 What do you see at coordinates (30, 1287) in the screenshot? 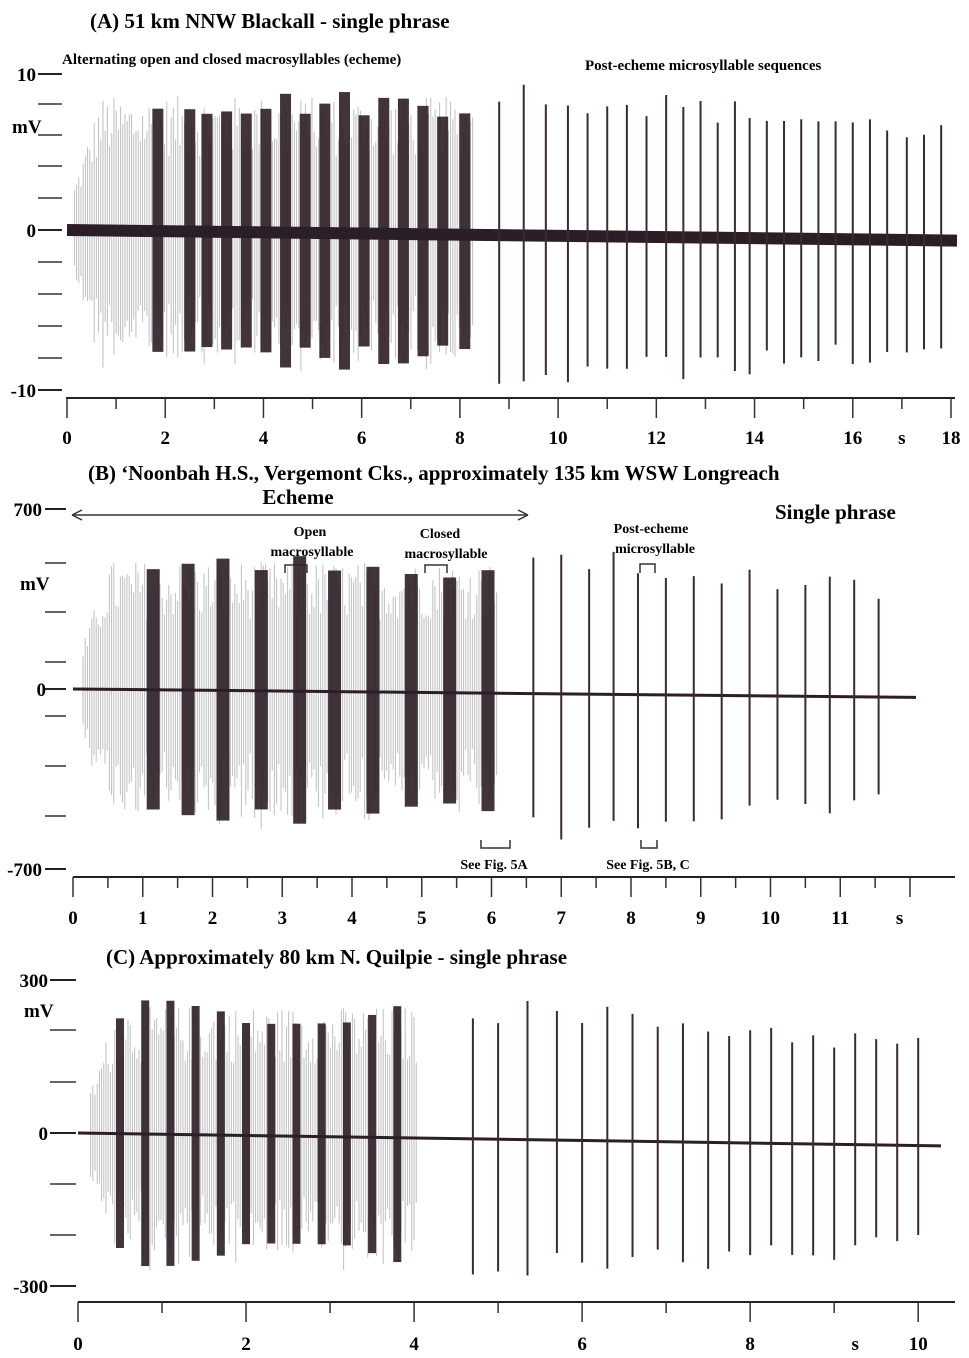
I see `panel-c-y-label-bottom: -300` at bounding box center [30, 1287].